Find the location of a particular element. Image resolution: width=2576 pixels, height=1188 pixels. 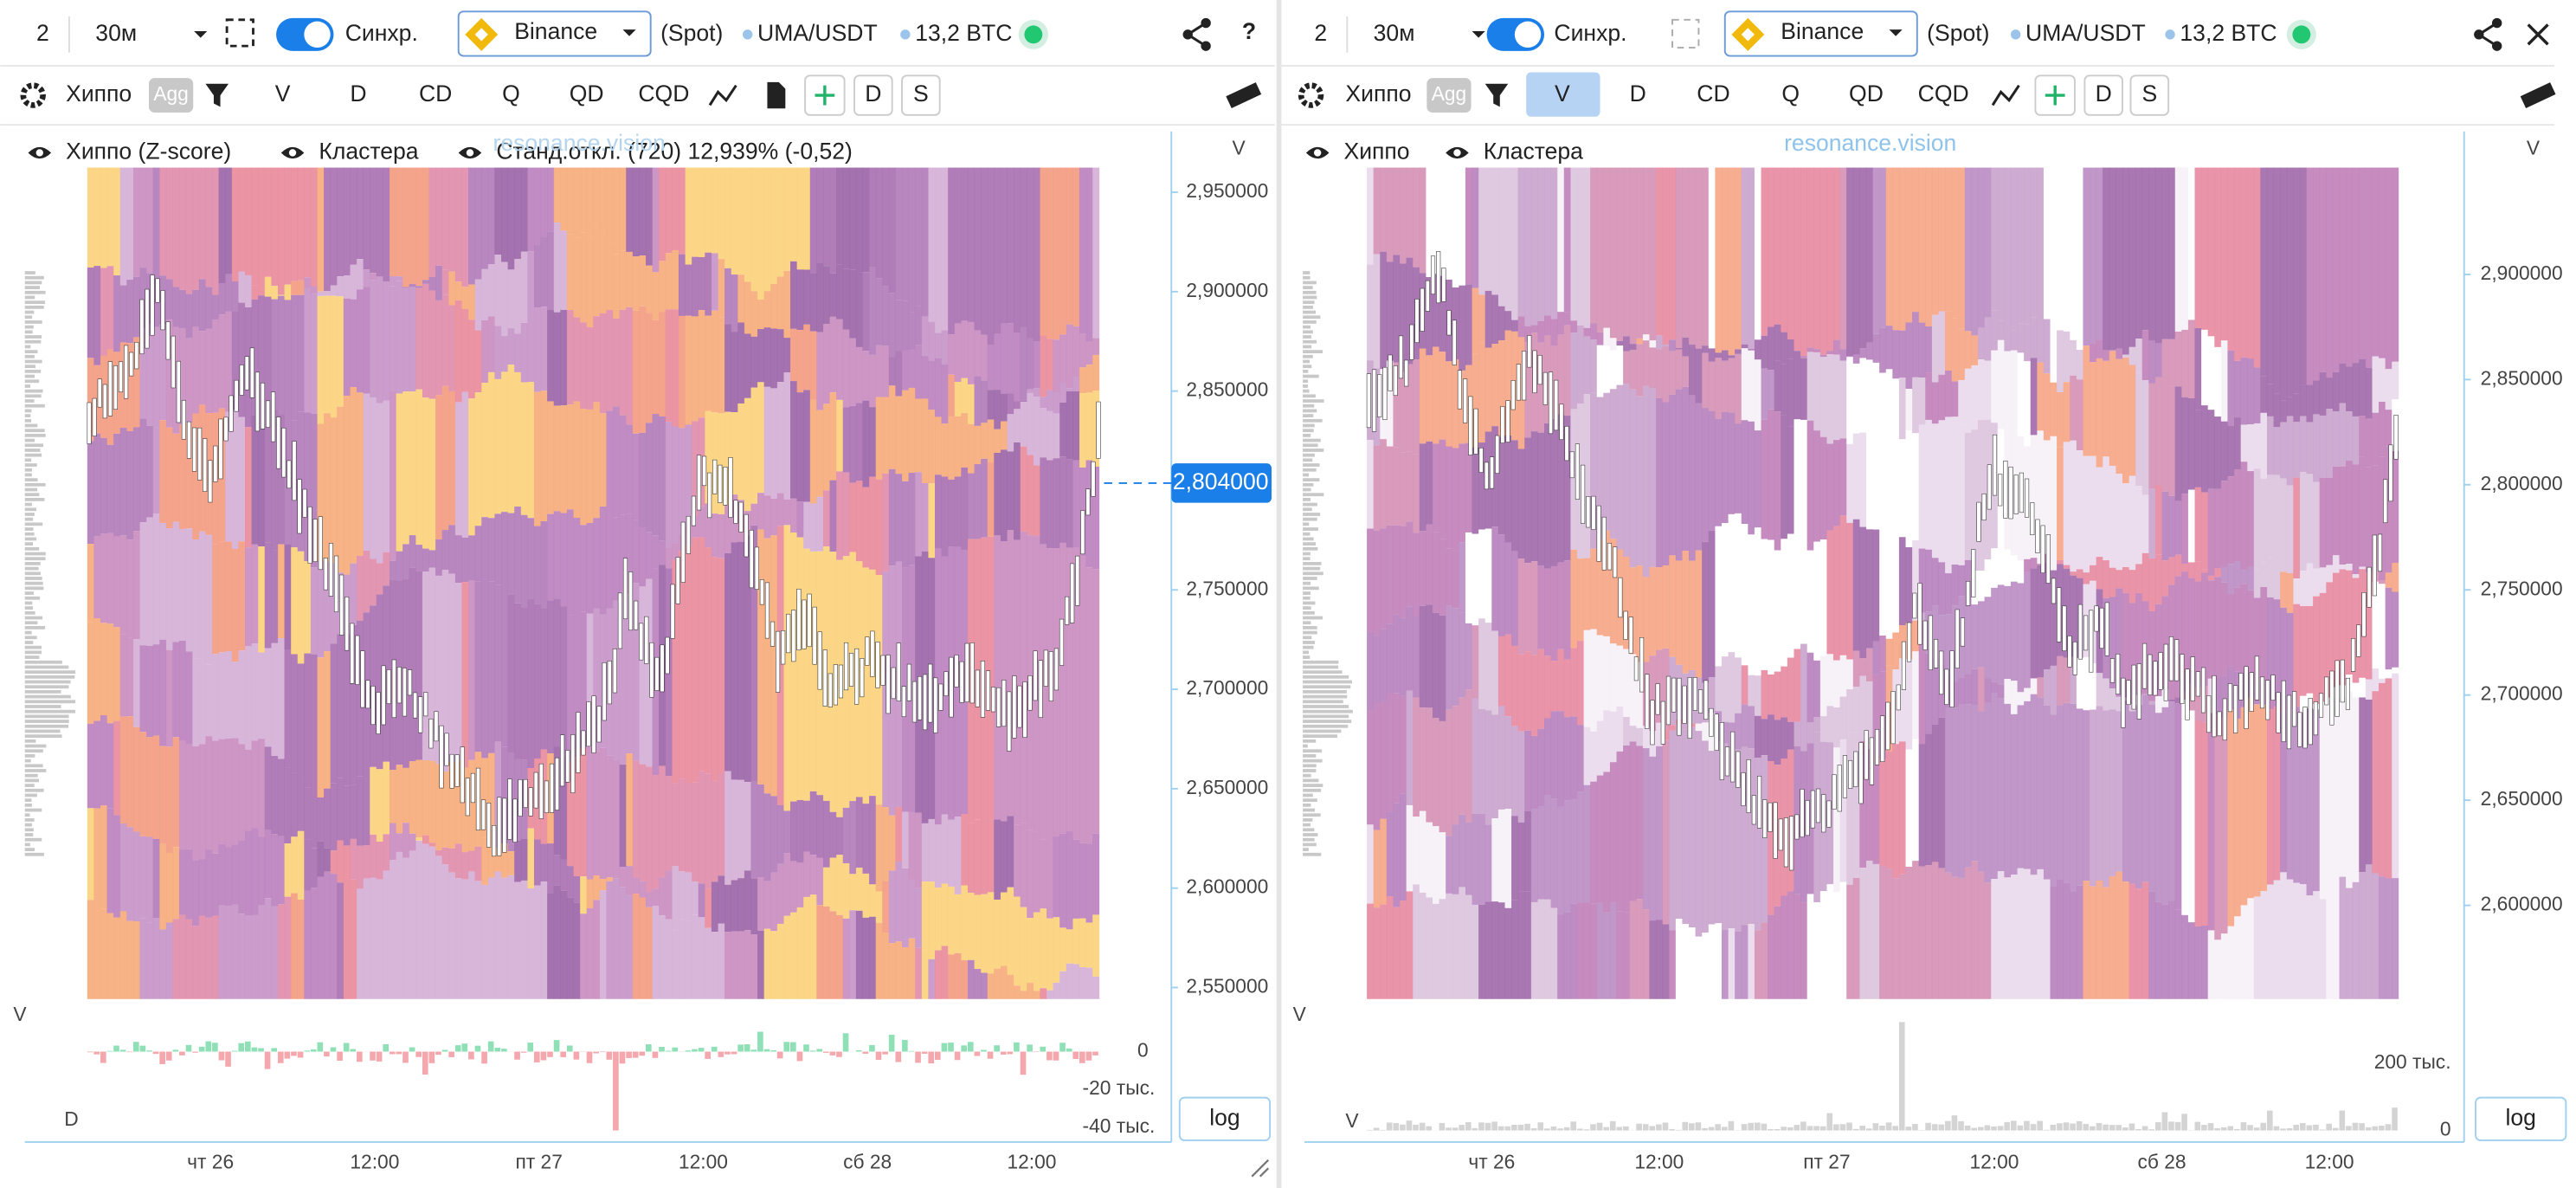

crosshair-icon is located at coordinates (239, 33).